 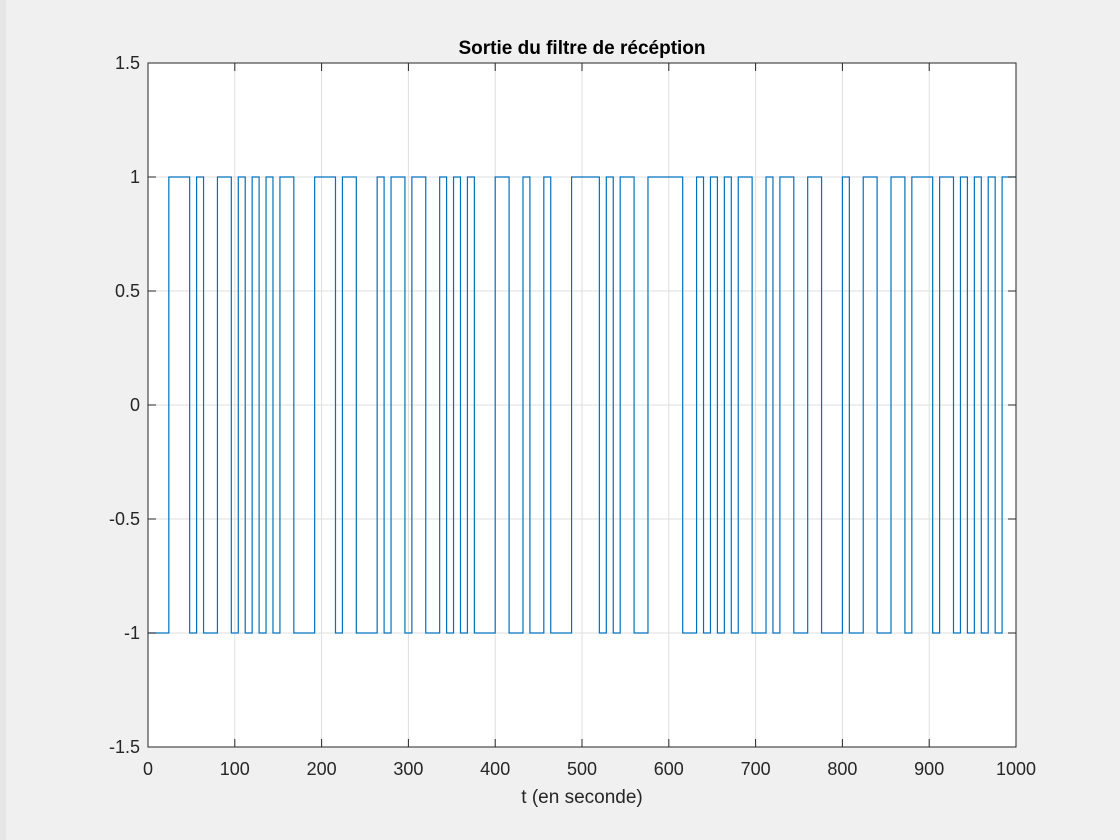 I want to click on x-axis-label: t (en seconde), so click(x=581, y=797).